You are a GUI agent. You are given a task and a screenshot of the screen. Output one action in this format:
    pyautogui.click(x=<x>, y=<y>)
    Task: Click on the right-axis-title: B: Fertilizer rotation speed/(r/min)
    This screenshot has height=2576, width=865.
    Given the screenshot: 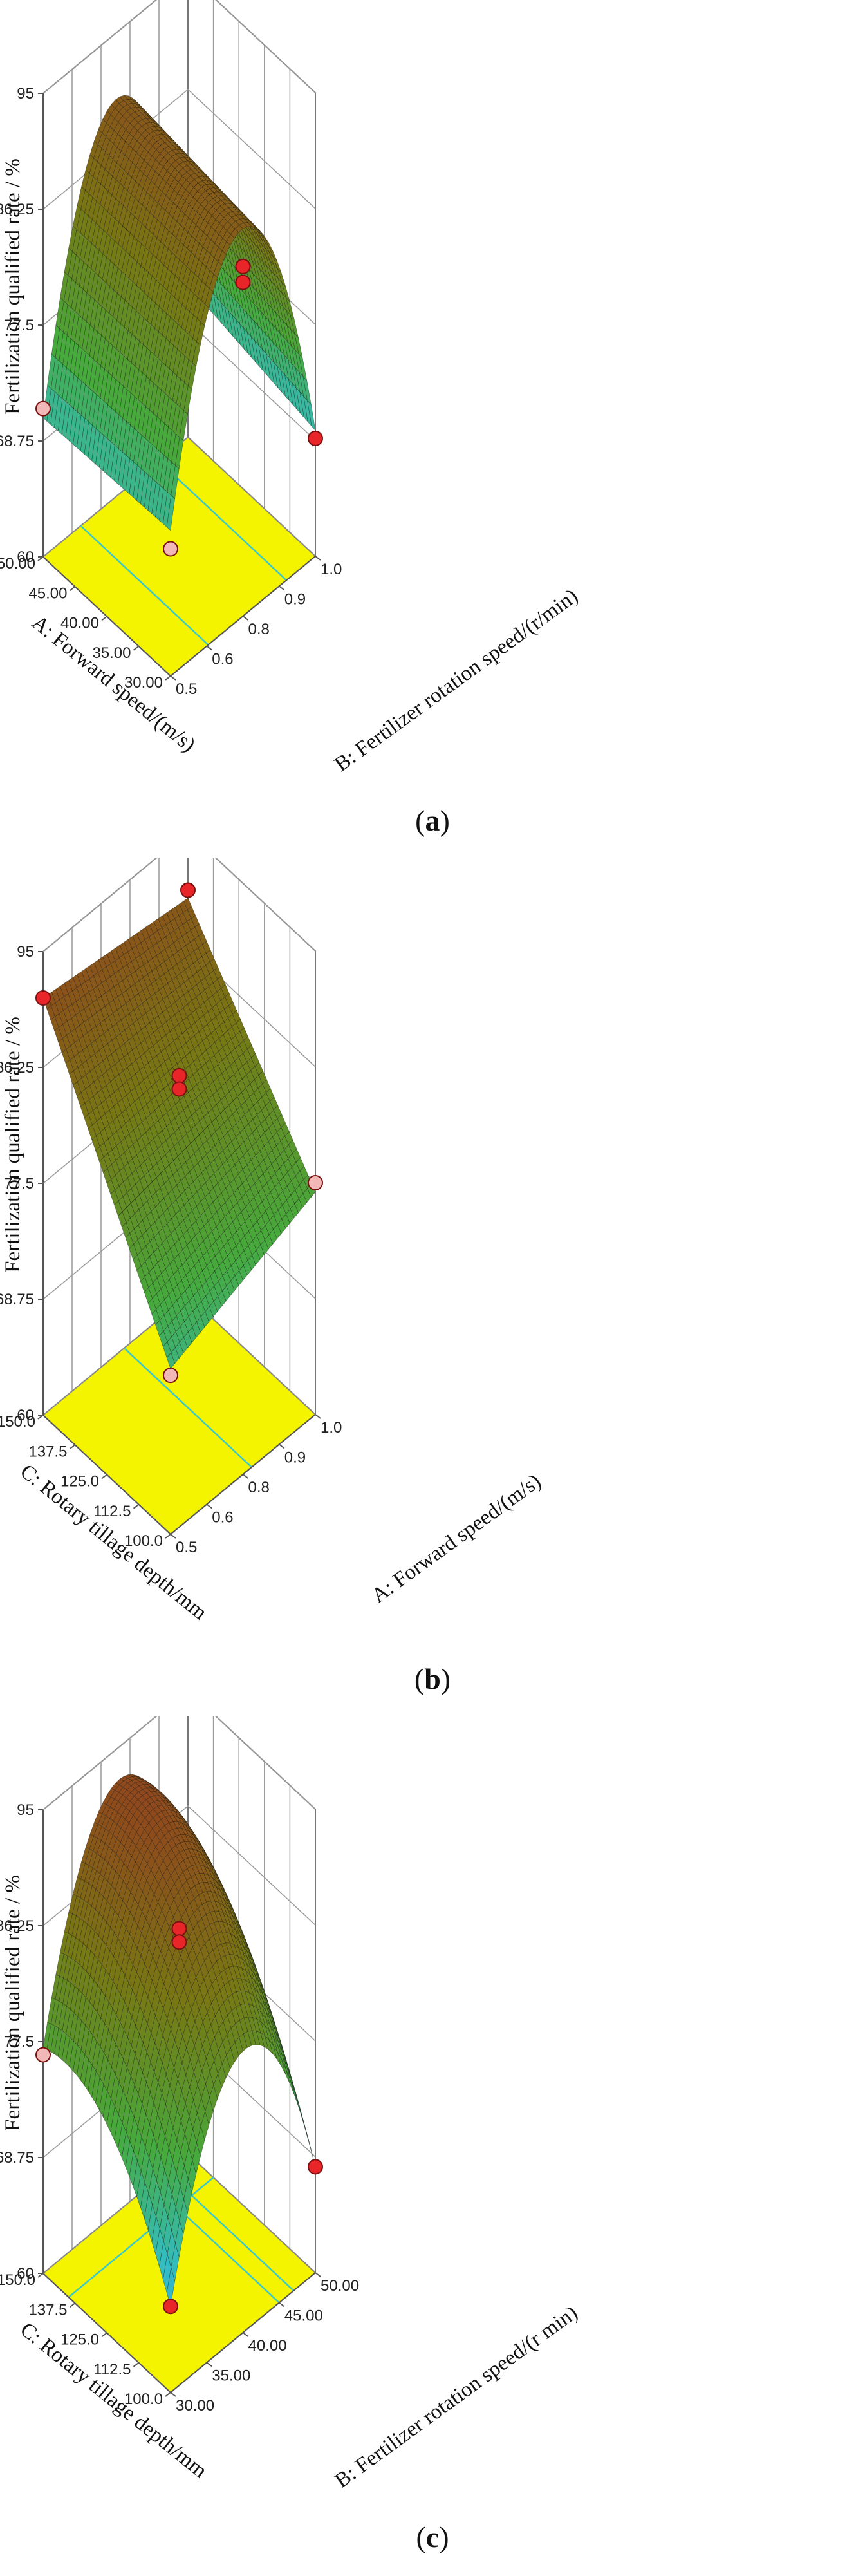 What is the action you would take?
    pyautogui.click(x=456, y=680)
    